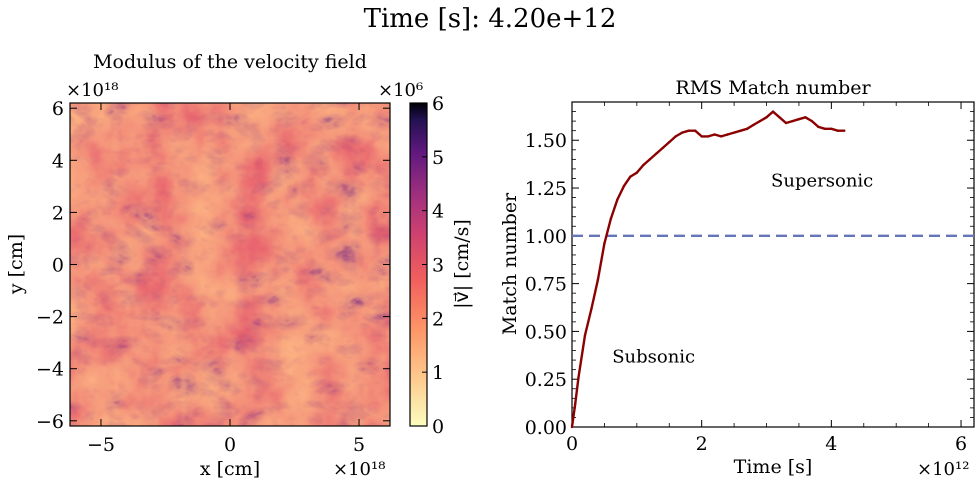  What do you see at coordinates (510, 263) in the screenshot?
I see `line-chart-y-axis-label: Match number` at bounding box center [510, 263].